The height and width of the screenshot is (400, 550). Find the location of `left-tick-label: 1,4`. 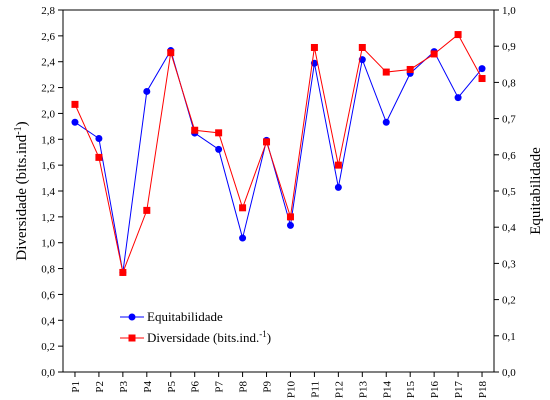

left-tick-label: 1,4 is located at coordinates (48, 192).